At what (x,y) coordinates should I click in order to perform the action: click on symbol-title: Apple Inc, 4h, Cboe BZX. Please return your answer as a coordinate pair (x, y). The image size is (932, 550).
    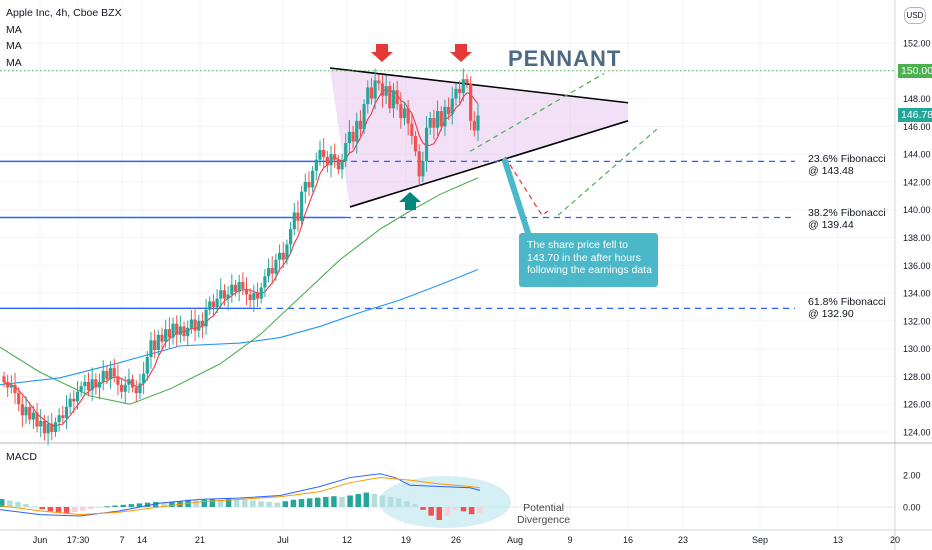
    Looking at the image, I should click on (64, 13).